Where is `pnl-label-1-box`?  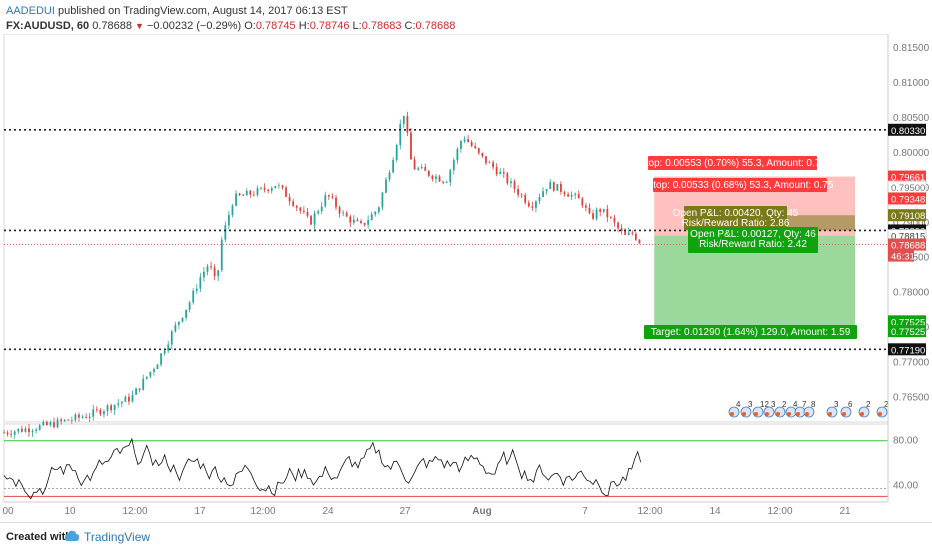
pnl-label-1-box is located at coordinates (735, 218).